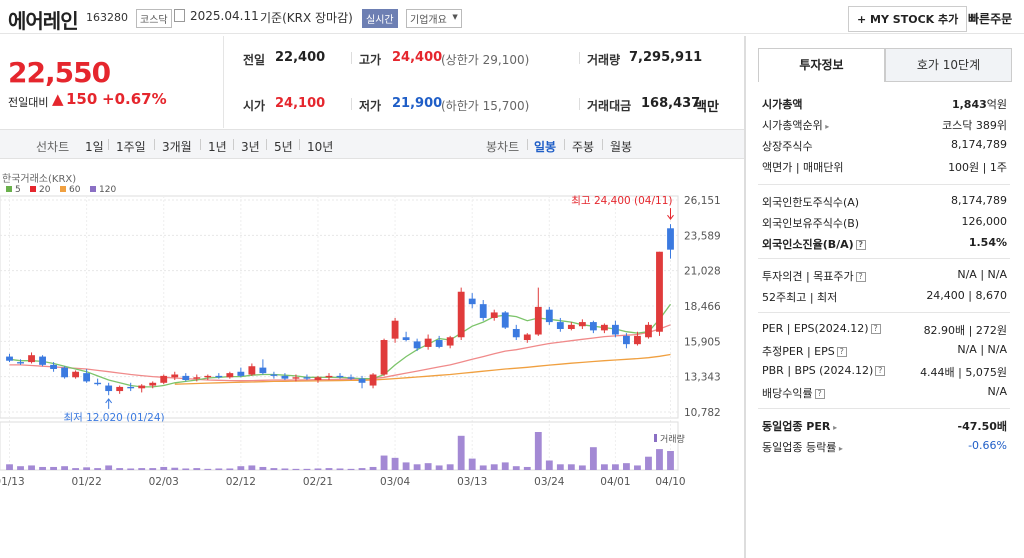 Image resolution: width=1024 pixels, height=558 pixels. I want to click on high-value: 24,400, so click(417, 57).